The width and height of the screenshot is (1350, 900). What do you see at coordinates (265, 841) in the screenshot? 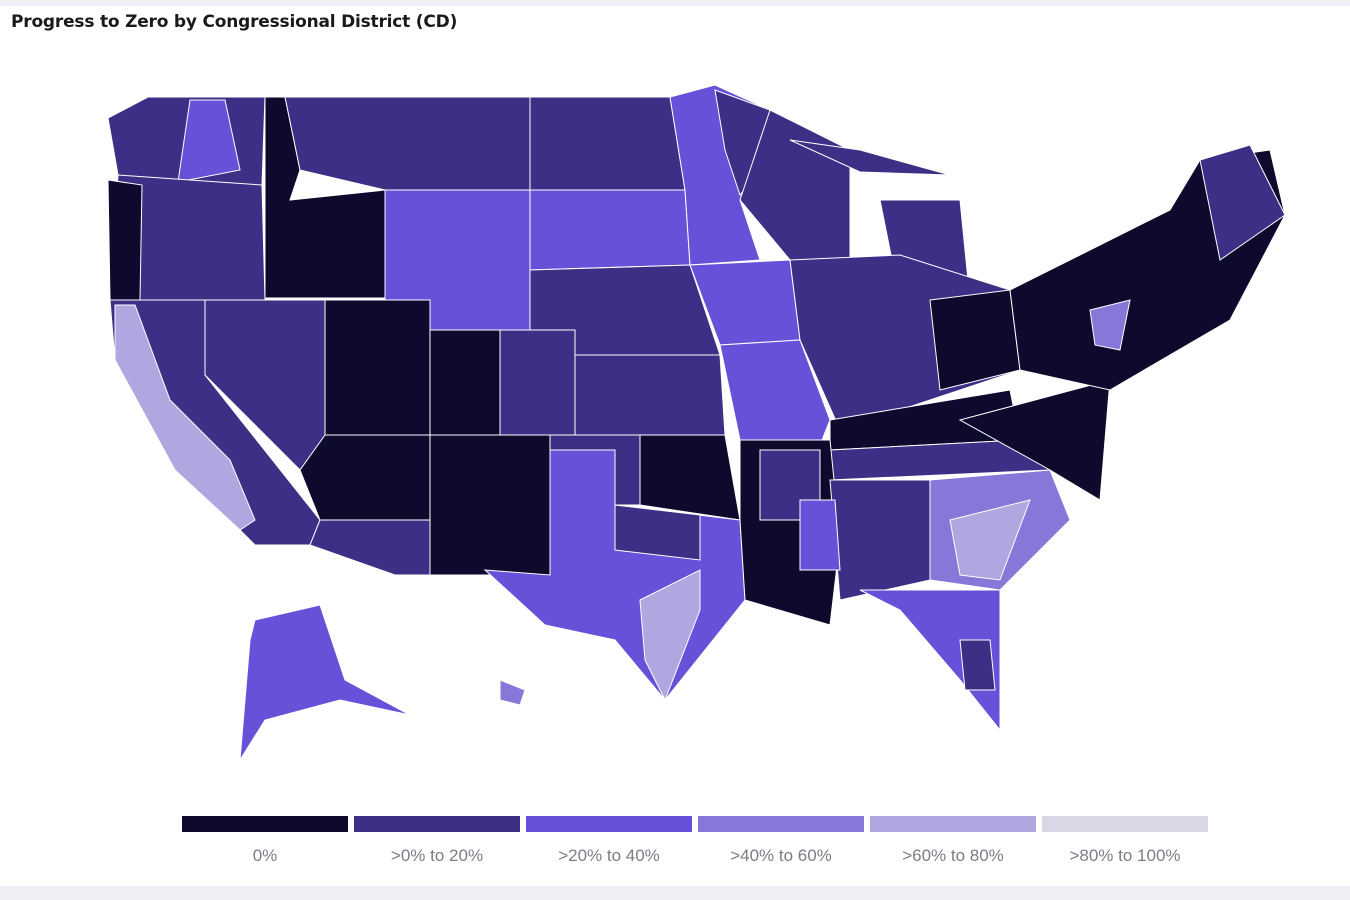
I see `legend-item-0: 0%` at bounding box center [265, 841].